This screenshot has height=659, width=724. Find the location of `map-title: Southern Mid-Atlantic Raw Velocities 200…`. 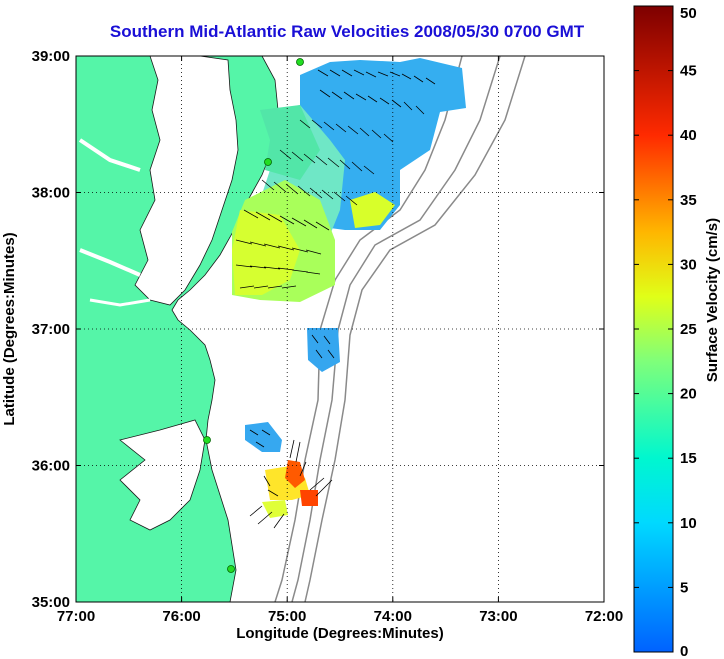

map-title: Southern Mid-Atlantic Raw Velocities 200… is located at coordinates (347, 31).